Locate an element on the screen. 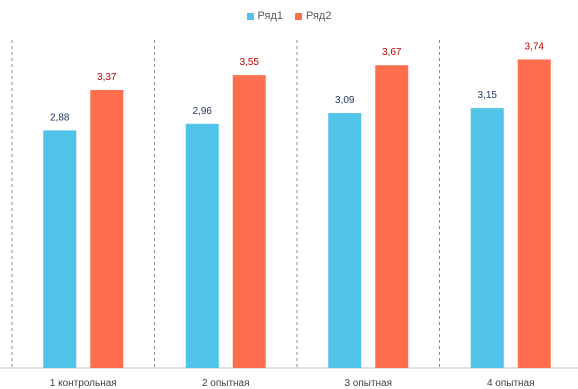 This screenshot has width=578, height=389. x-tick-label: 2 опытная is located at coordinates (226, 383).